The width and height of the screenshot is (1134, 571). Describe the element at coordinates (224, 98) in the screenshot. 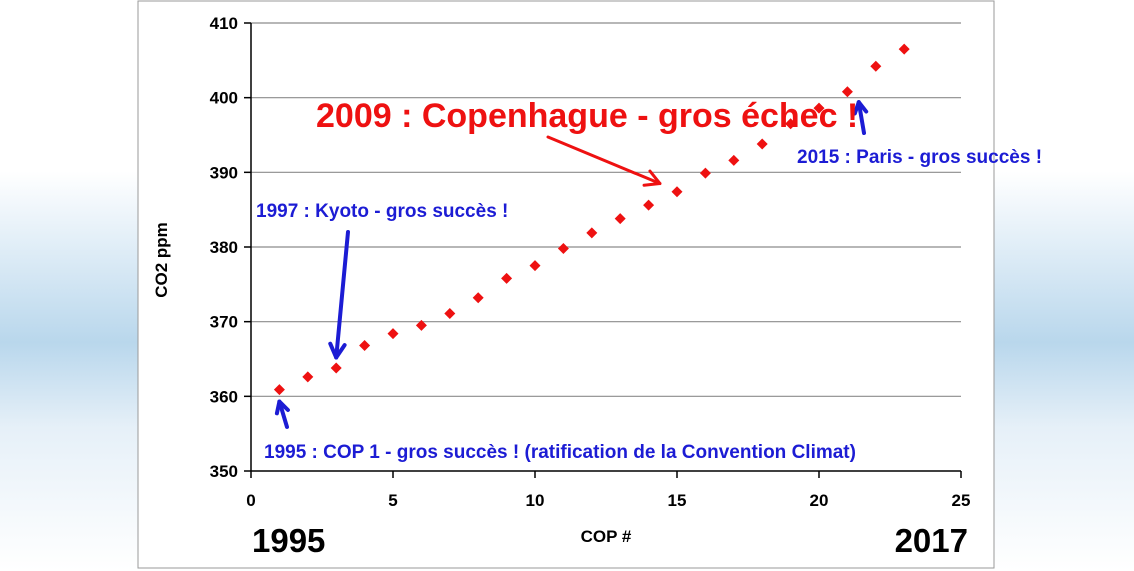

I see `y-tick-label-400: 400` at that location.